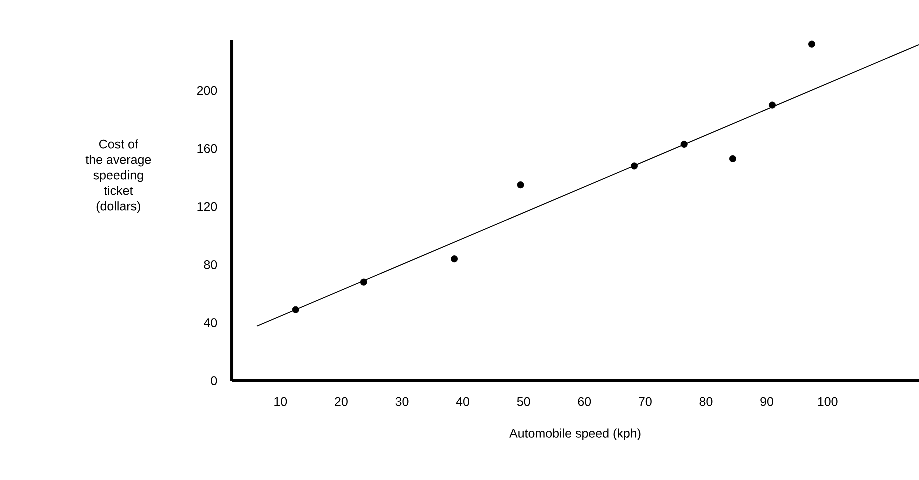 The height and width of the screenshot is (480, 919). Describe the element at coordinates (341, 401) in the screenshot. I see `x-tick-label: 20` at that location.